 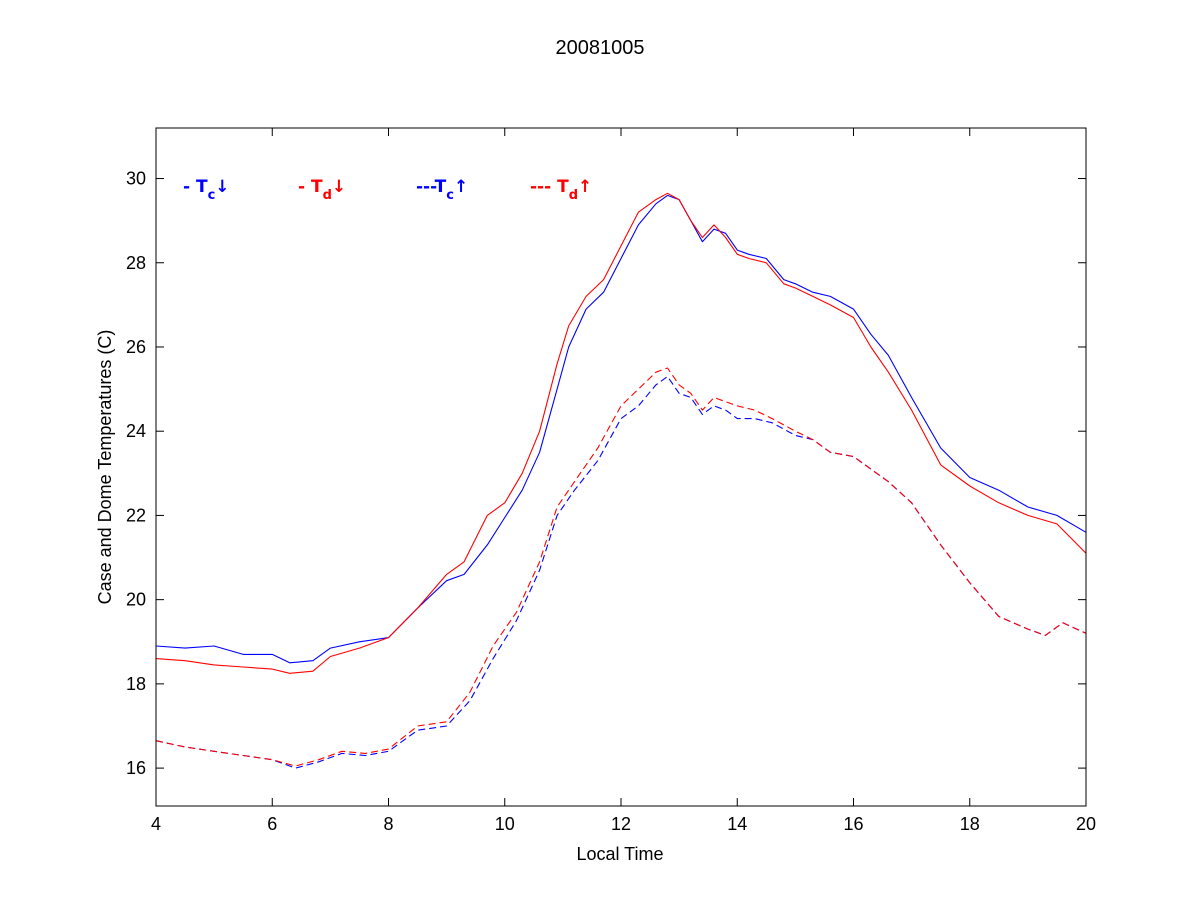 I want to click on x-tick-label: 20, so click(x=1086, y=824).